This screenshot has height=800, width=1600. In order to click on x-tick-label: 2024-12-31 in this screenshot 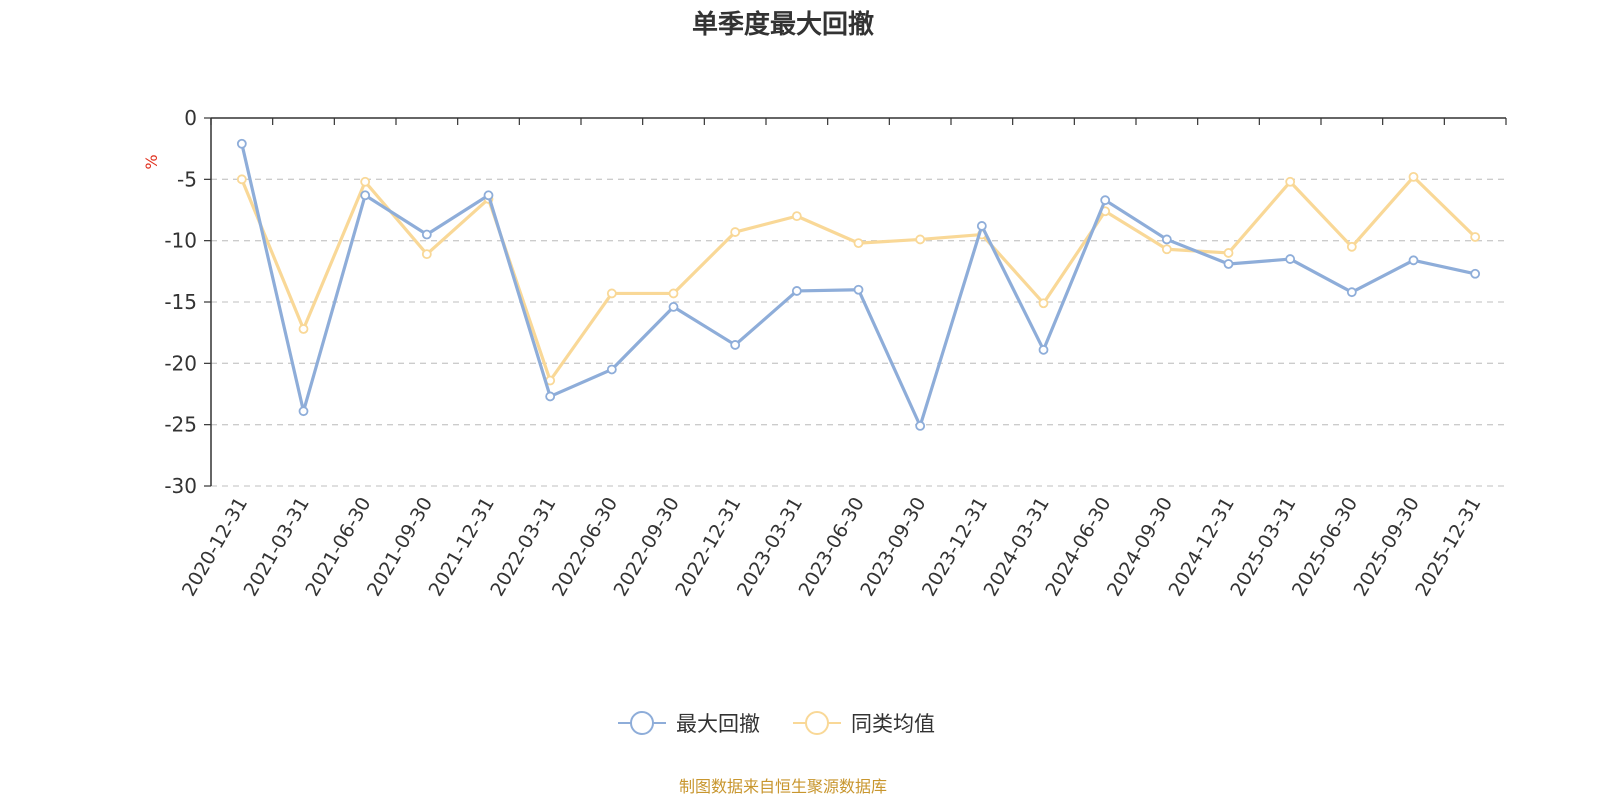, I will do `click(1202, 547)`.